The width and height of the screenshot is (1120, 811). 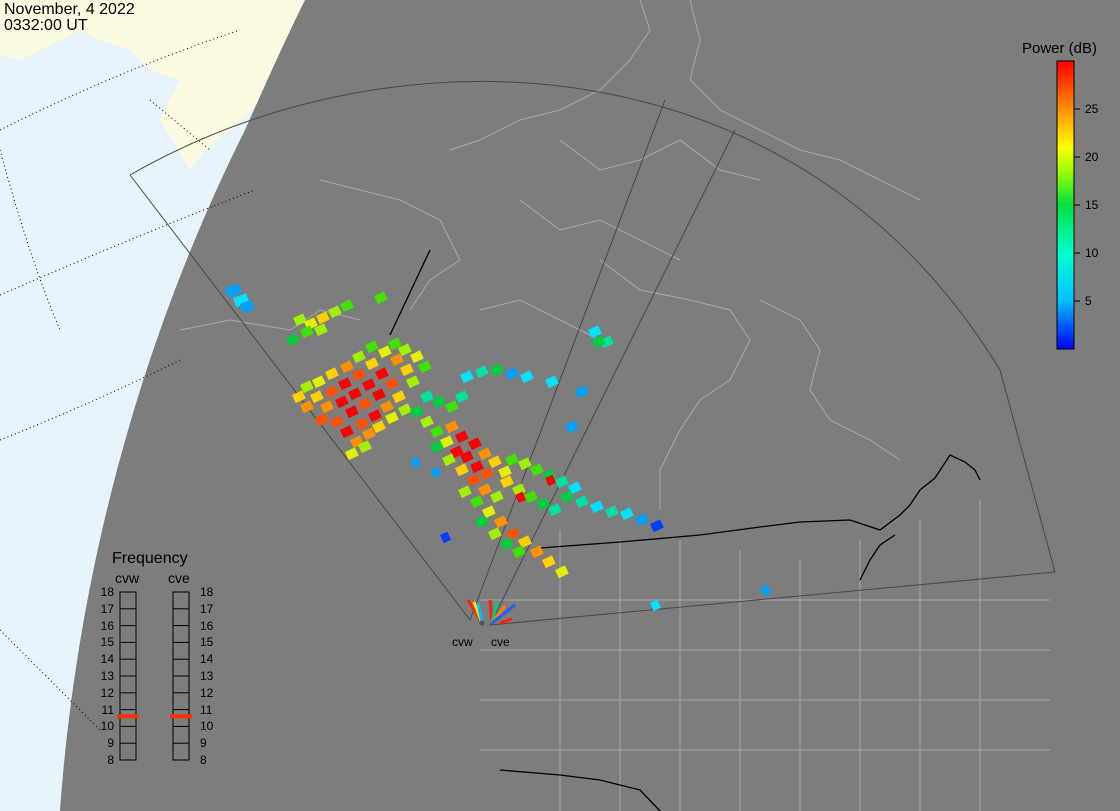 I want to click on colorbar-tick-label: 15, so click(x=1092, y=205).